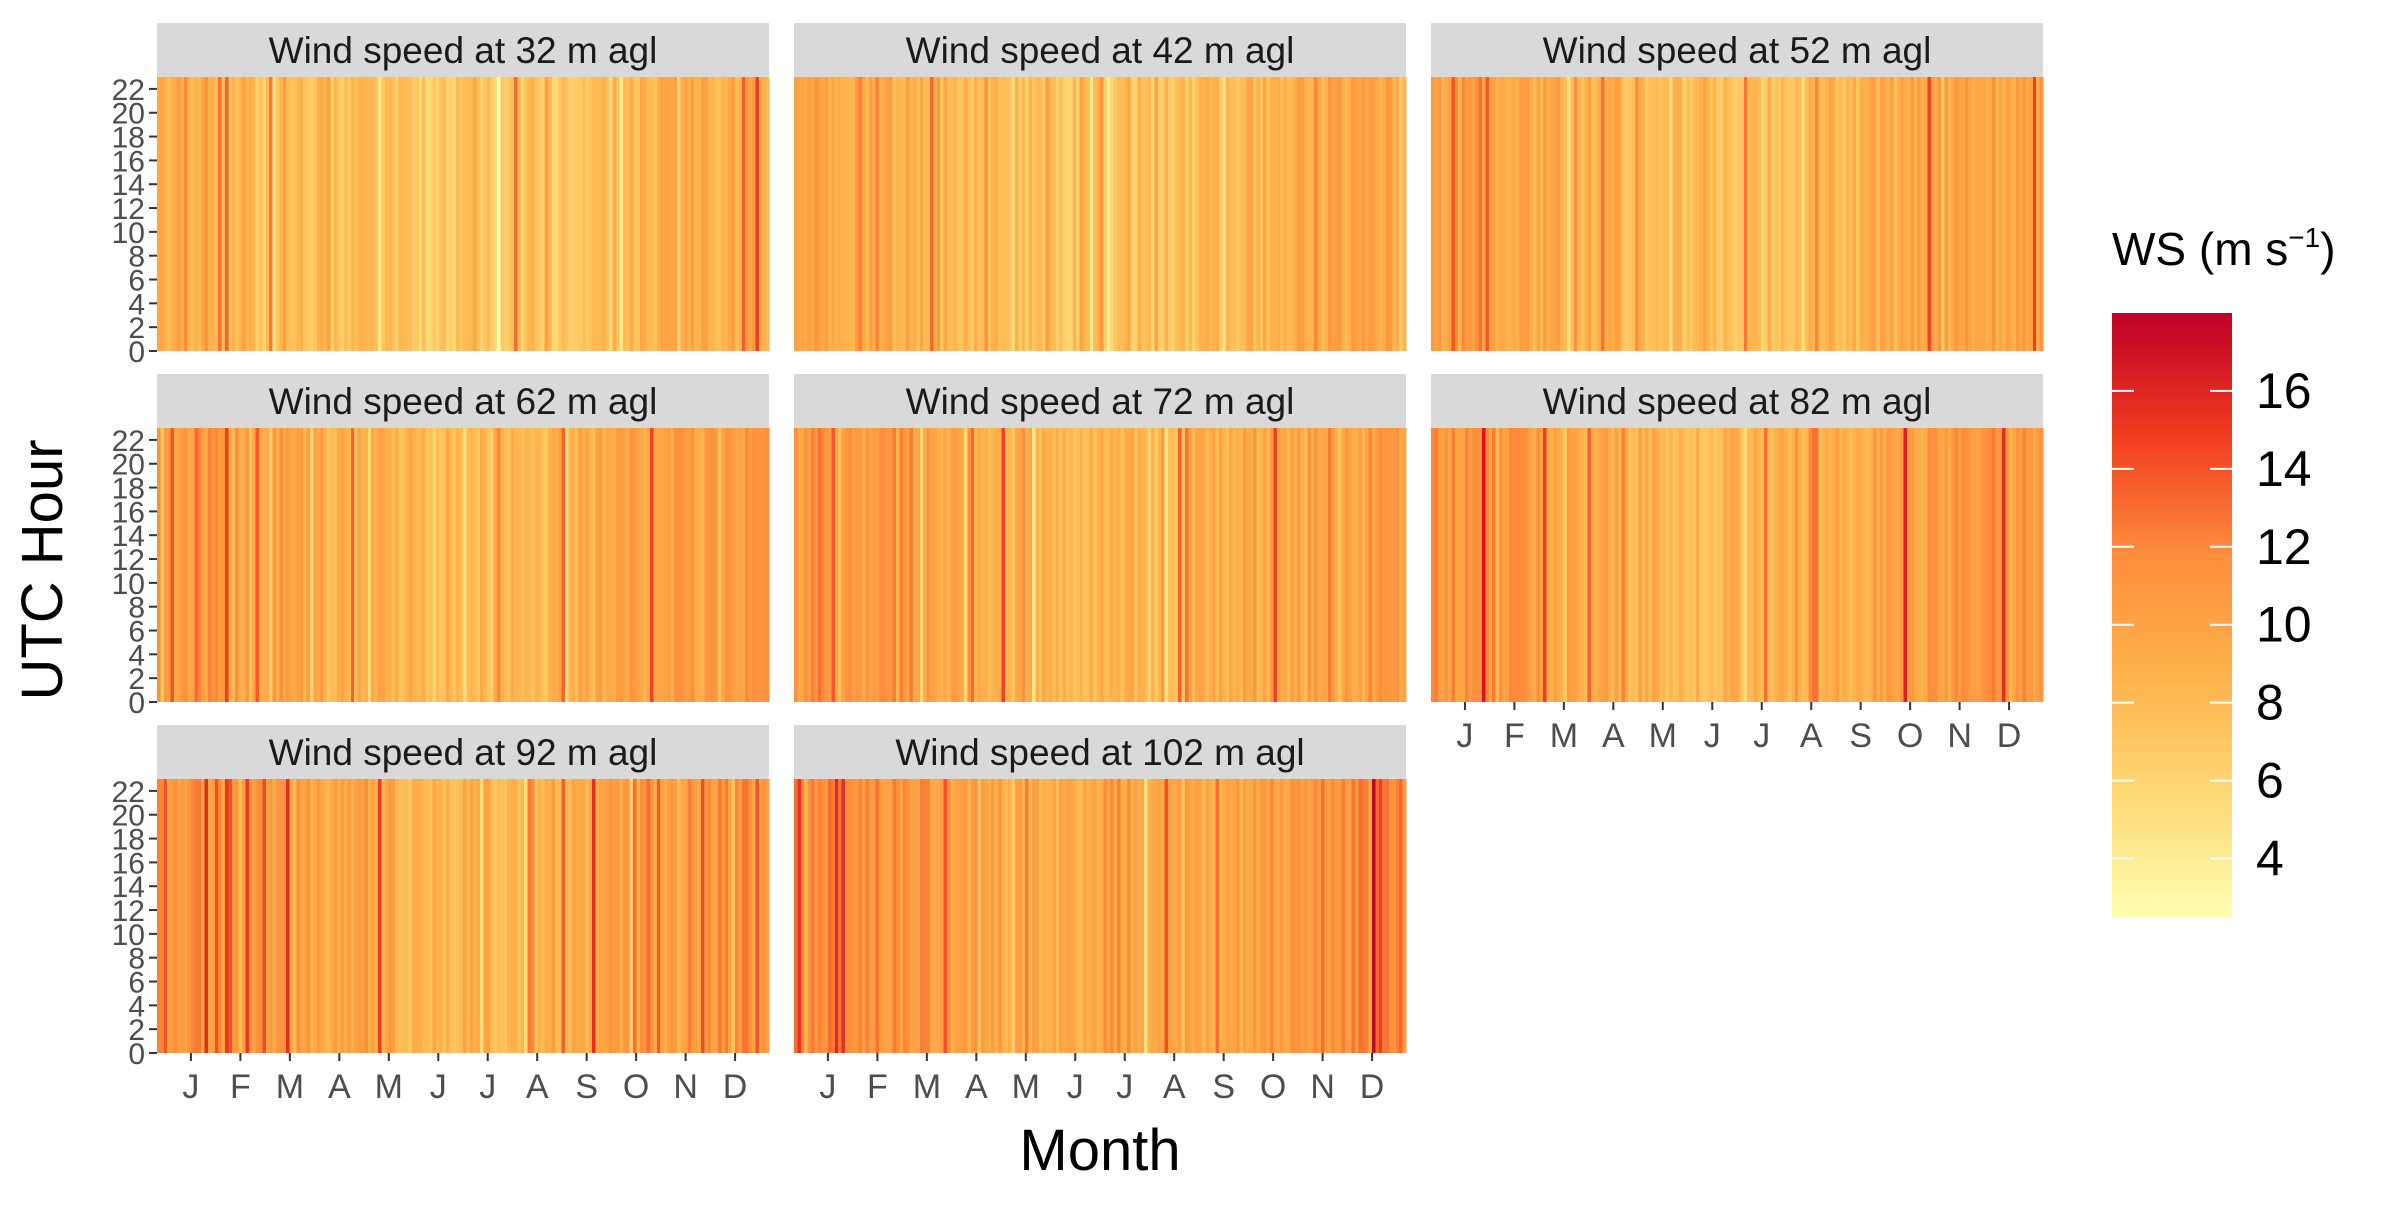  I want to click on y-tick-label: 10, so click(128, 935).